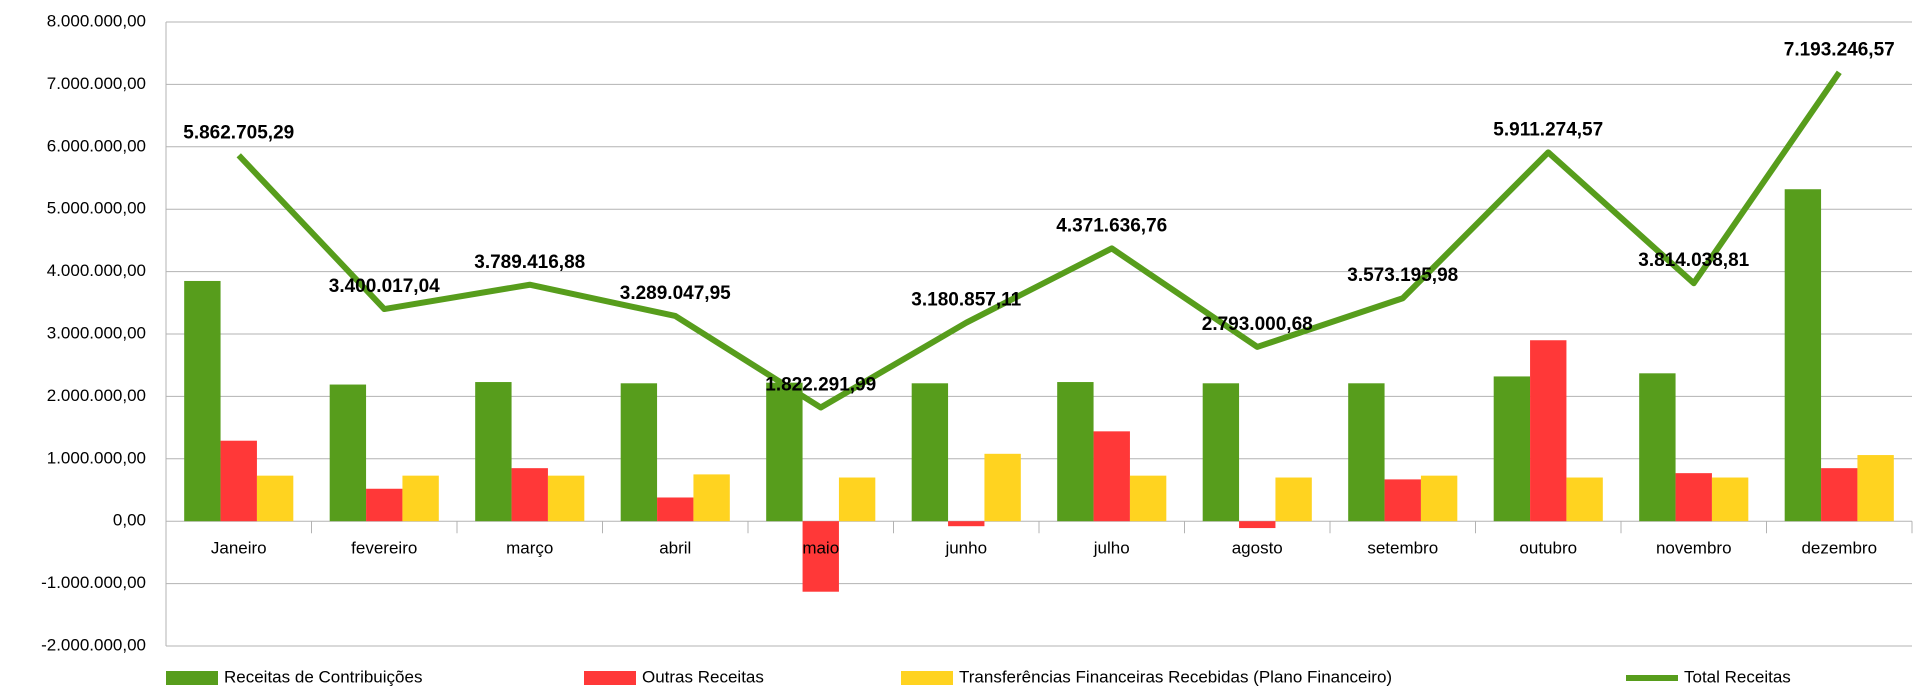 The width and height of the screenshot is (1914, 690). What do you see at coordinates (93, 644) in the screenshot?
I see `y-tick-label: -2.000.000,00` at bounding box center [93, 644].